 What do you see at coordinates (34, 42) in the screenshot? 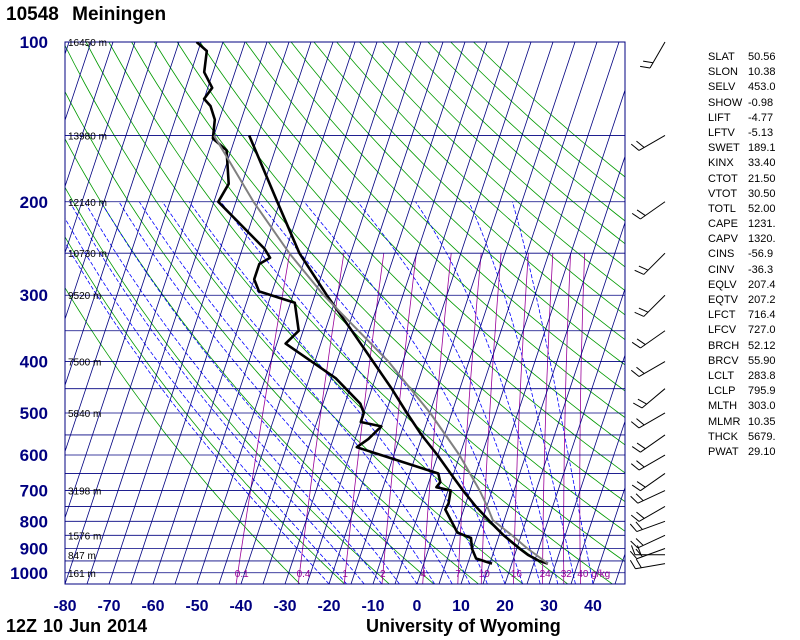
I see `y-tick-label: 100` at bounding box center [34, 42].